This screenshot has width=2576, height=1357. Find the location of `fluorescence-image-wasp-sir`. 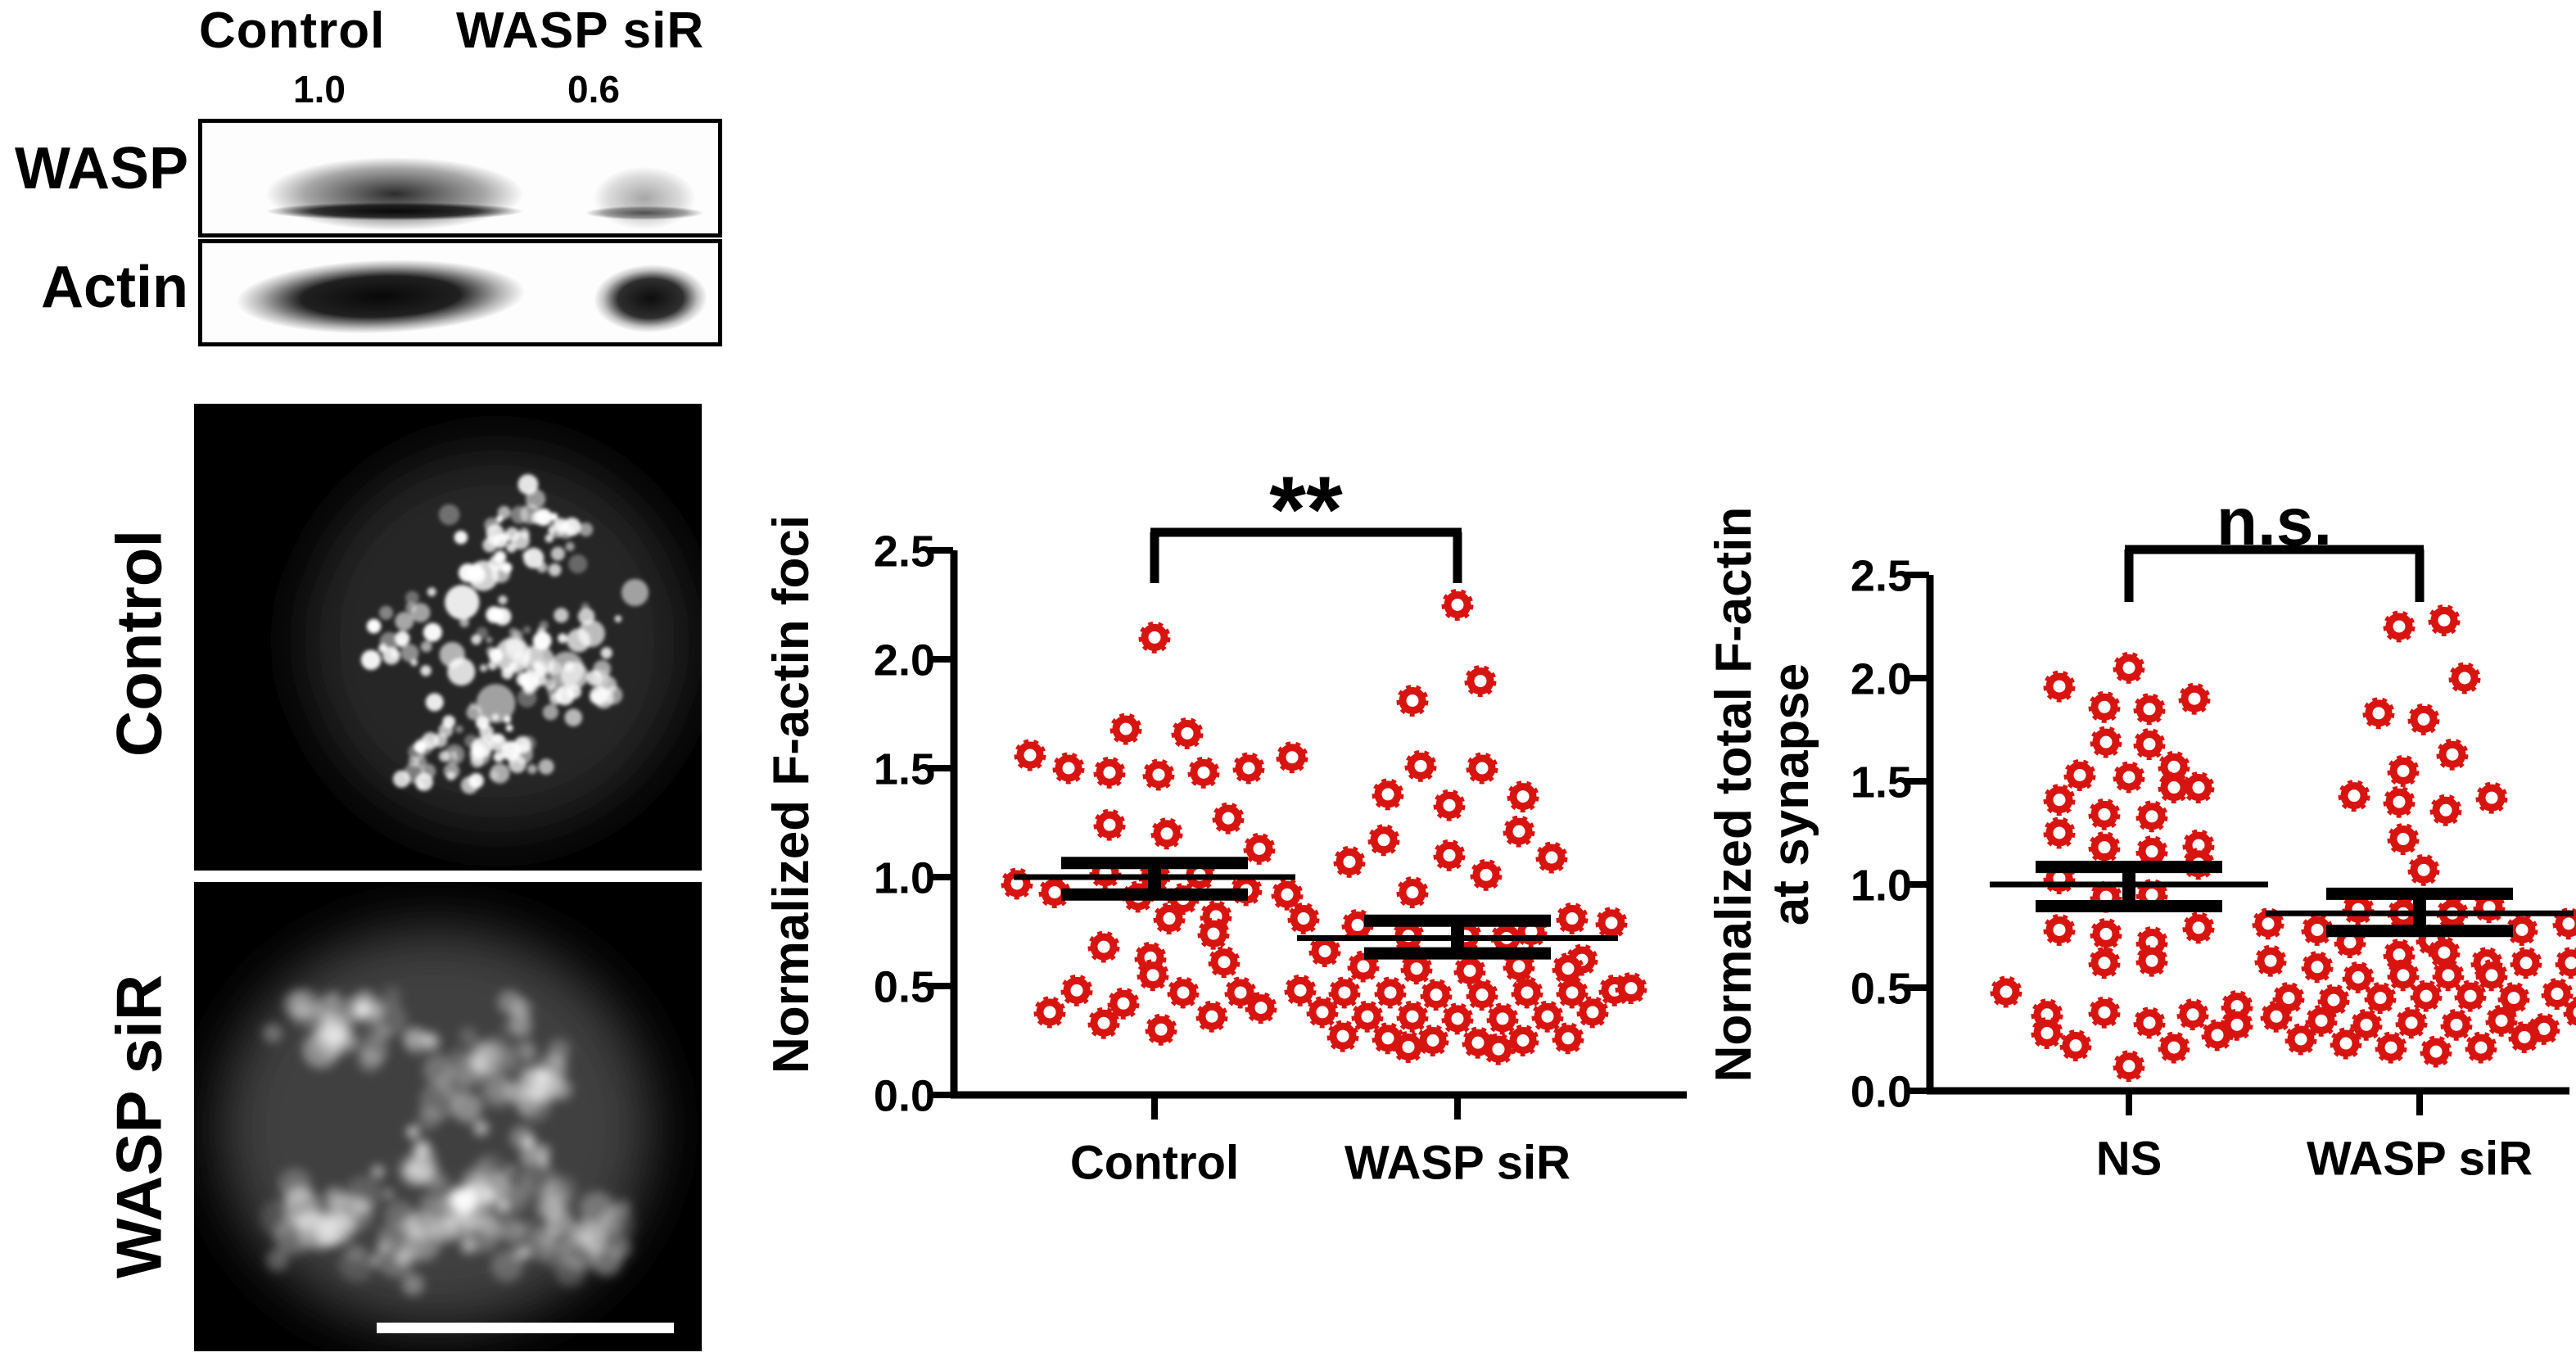

fluorescence-image-wasp-sir is located at coordinates (448, 1116).